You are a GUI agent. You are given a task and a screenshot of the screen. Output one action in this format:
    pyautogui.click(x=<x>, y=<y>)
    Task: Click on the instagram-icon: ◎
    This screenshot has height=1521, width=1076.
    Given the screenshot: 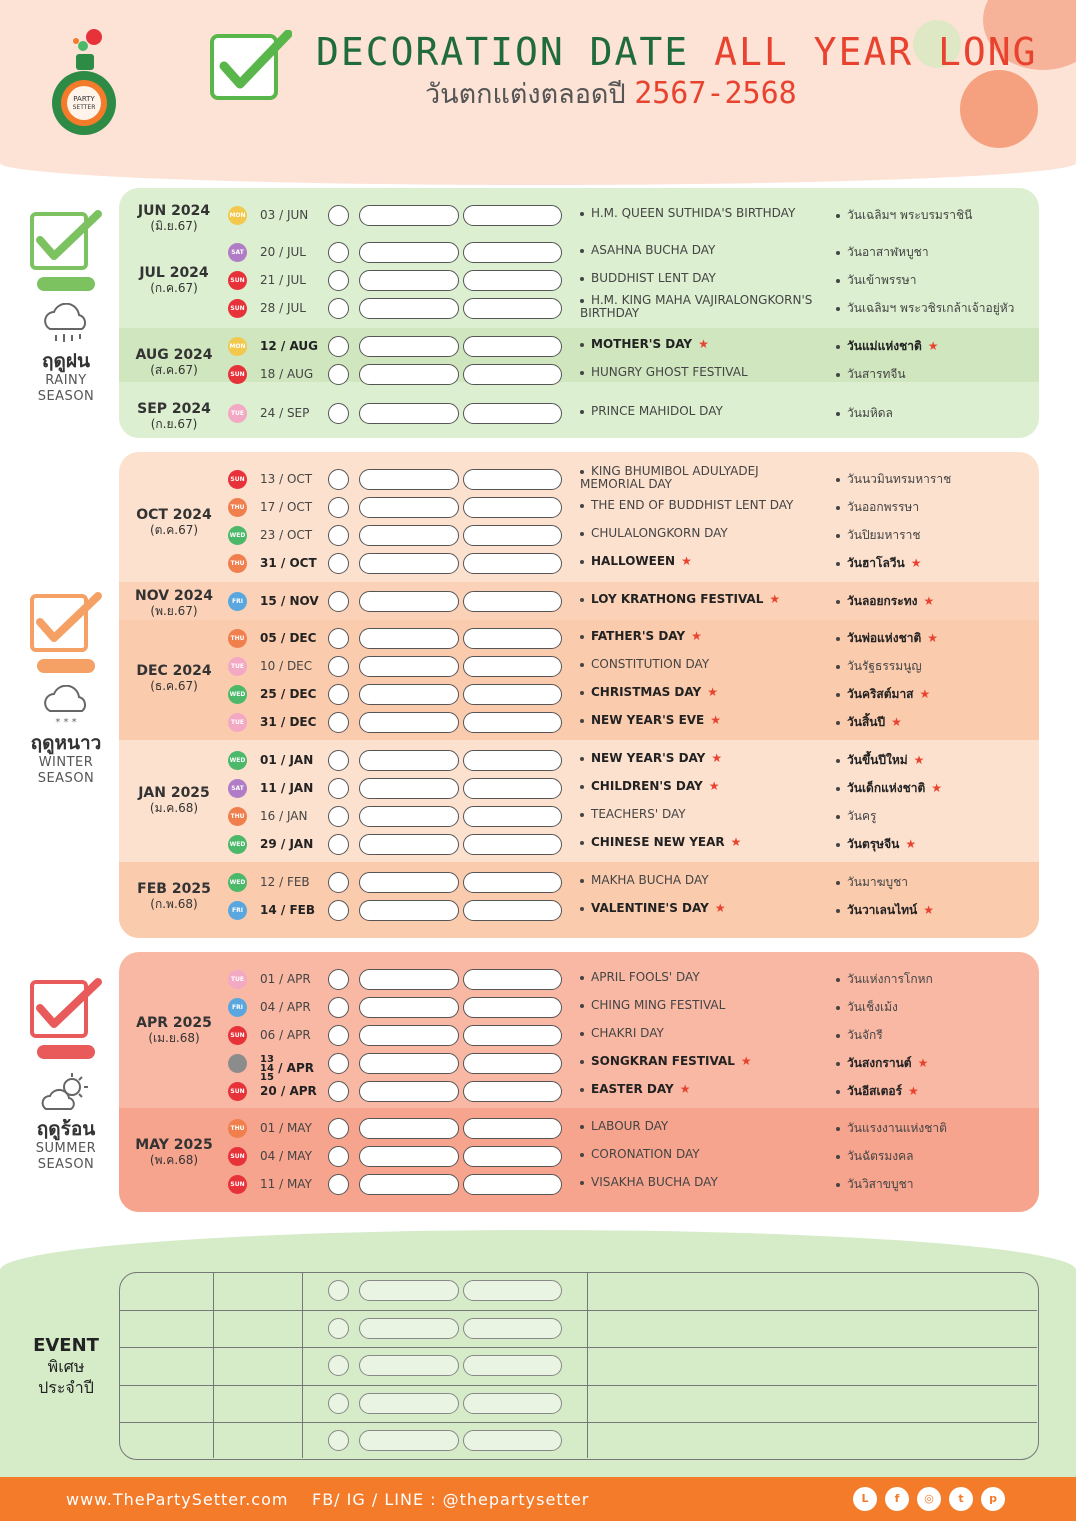 What is the action you would take?
    pyautogui.click(x=929, y=1499)
    